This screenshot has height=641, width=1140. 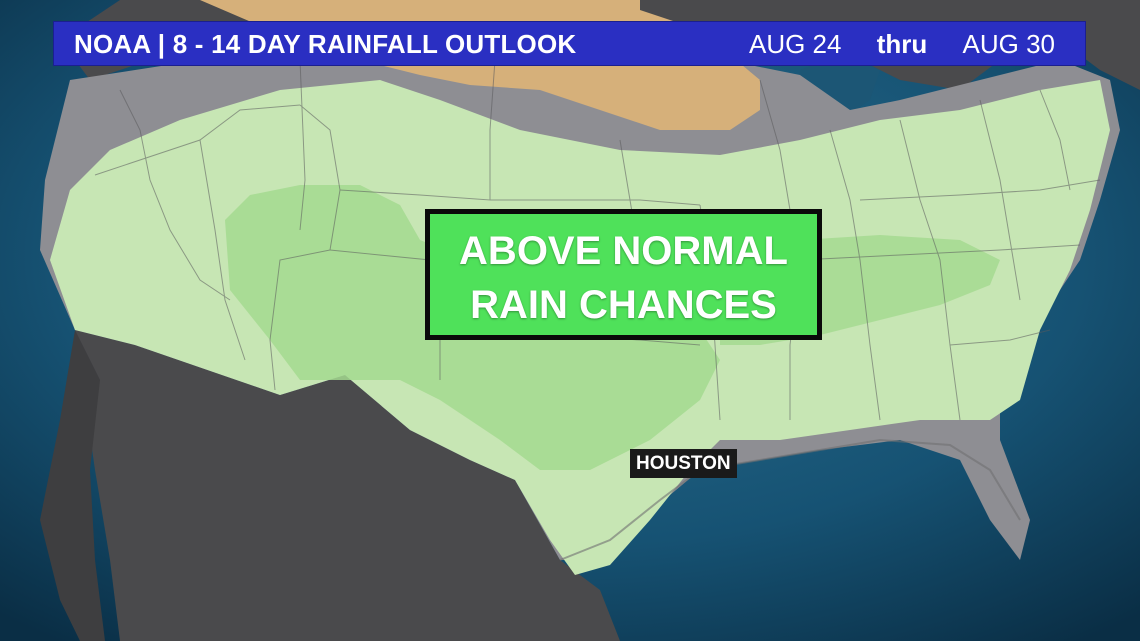 I want to click on above-normal-callout: ABOVE NORMAL RAIN CHANCES, so click(x=623, y=274).